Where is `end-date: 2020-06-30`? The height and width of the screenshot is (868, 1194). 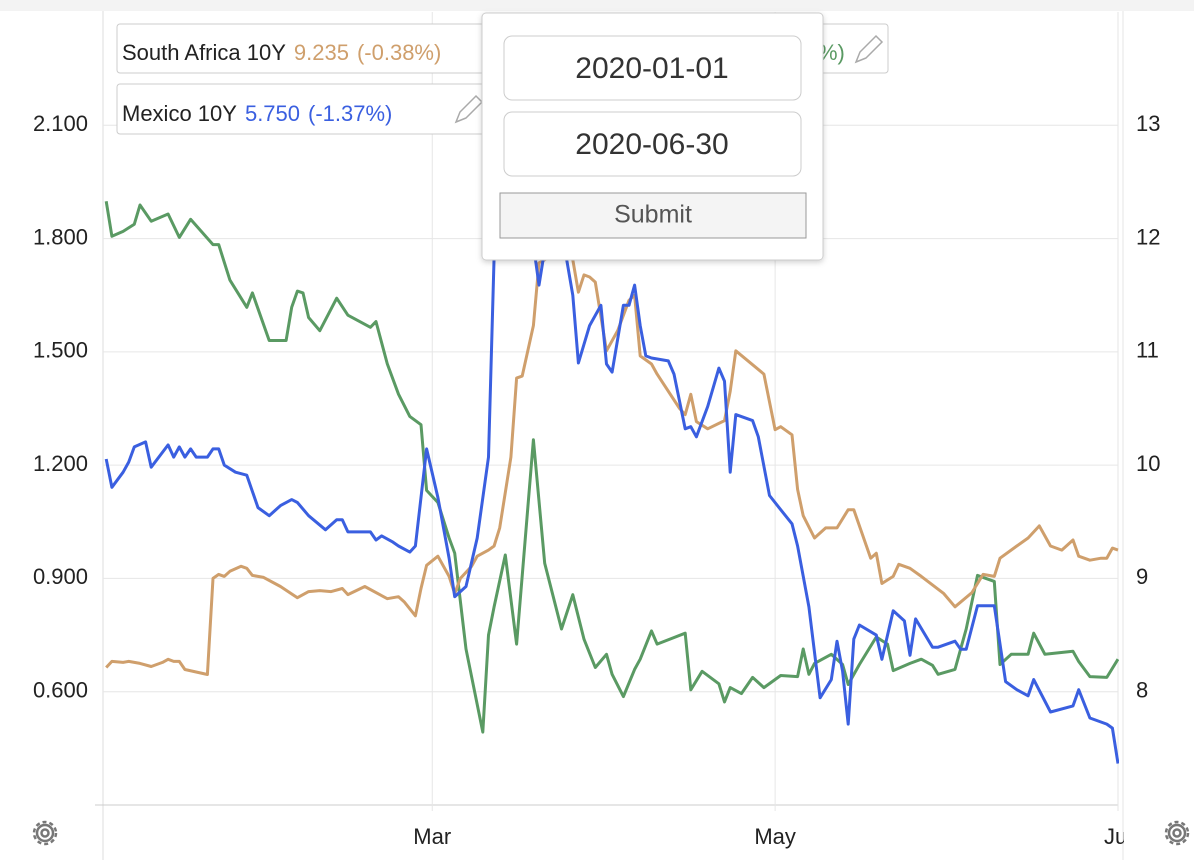
end-date: 2020-06-30 is located at coordinates (651, 144).